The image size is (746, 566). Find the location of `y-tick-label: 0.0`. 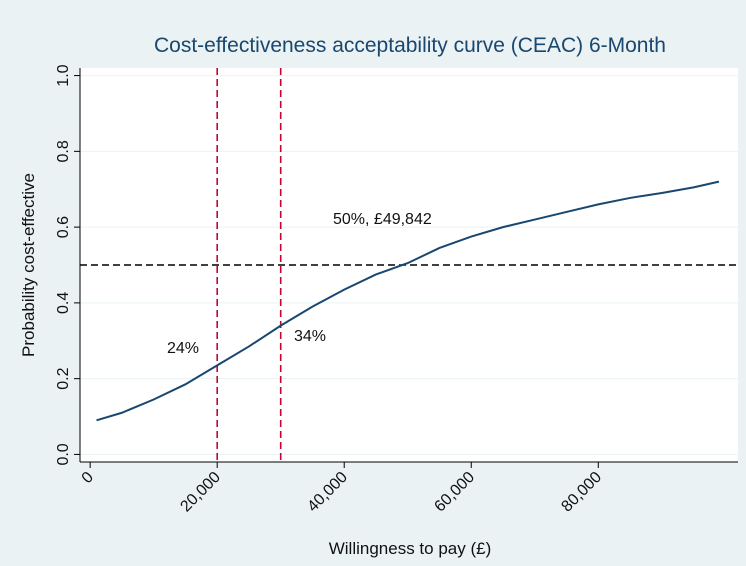

y-tick-label: 0.0 is located at coordinates (63, 454).